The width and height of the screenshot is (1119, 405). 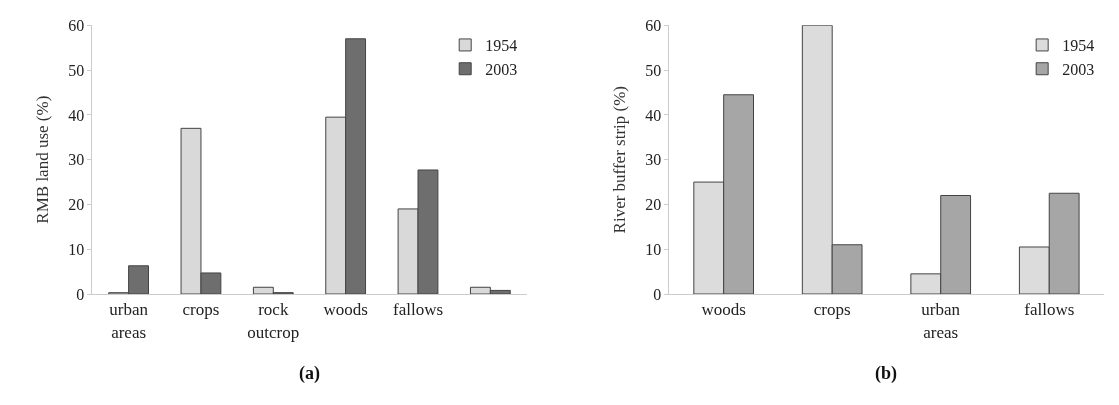 I want to click on y-axis-title: RMB land use (%), so click(x=42, y=159).